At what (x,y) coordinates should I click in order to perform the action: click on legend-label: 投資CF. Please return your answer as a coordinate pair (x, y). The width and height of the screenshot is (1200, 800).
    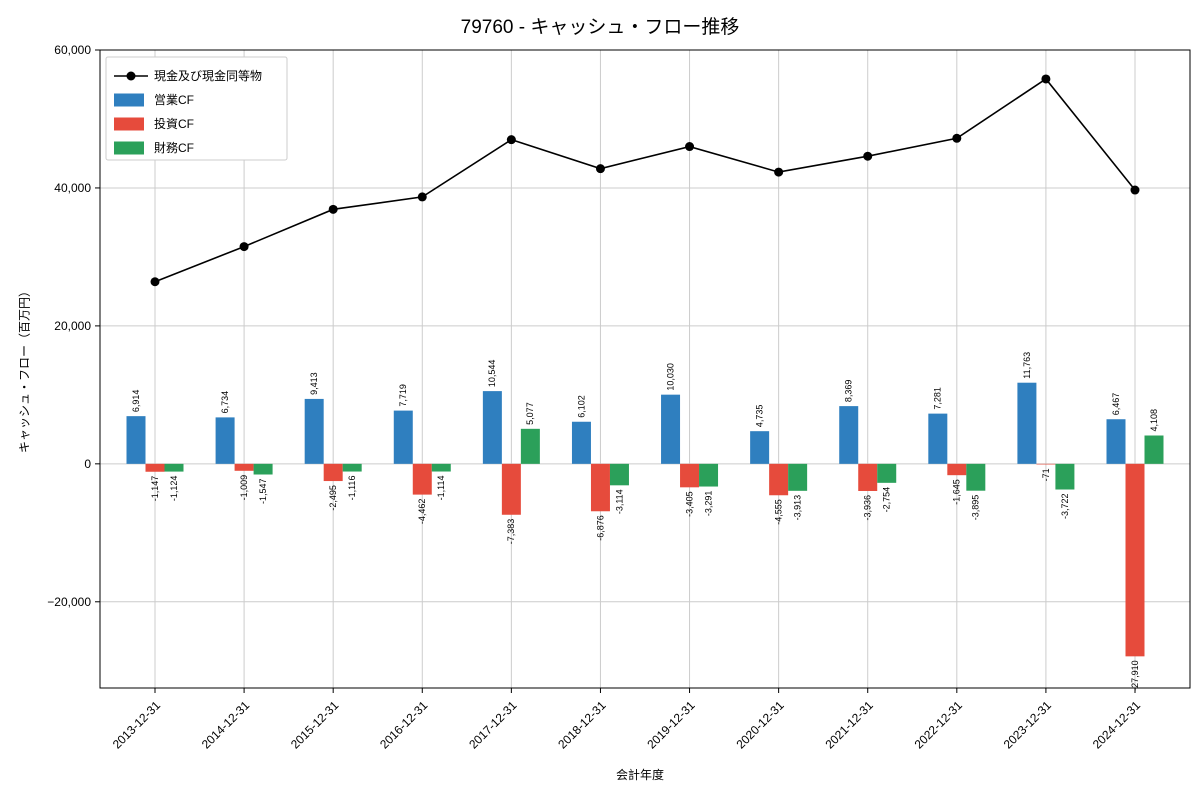
    Looking at the image, I should click on (174, 123).